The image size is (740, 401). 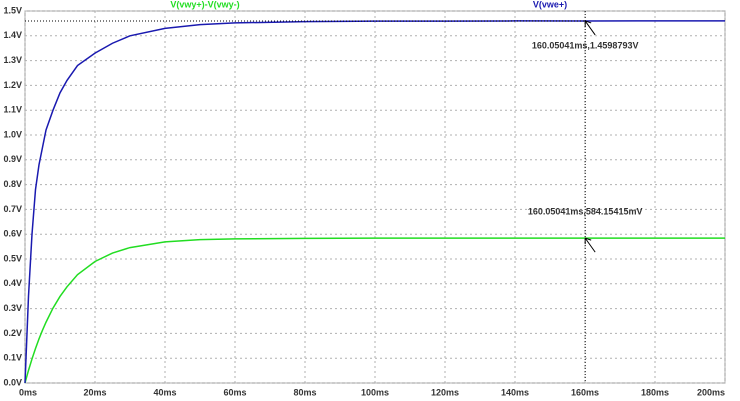 What do you see at coordinates (585, 45) in the screenshot?
I see `annotation: 160.05041ms,1.4598793V` at bounding box center [585, 45].